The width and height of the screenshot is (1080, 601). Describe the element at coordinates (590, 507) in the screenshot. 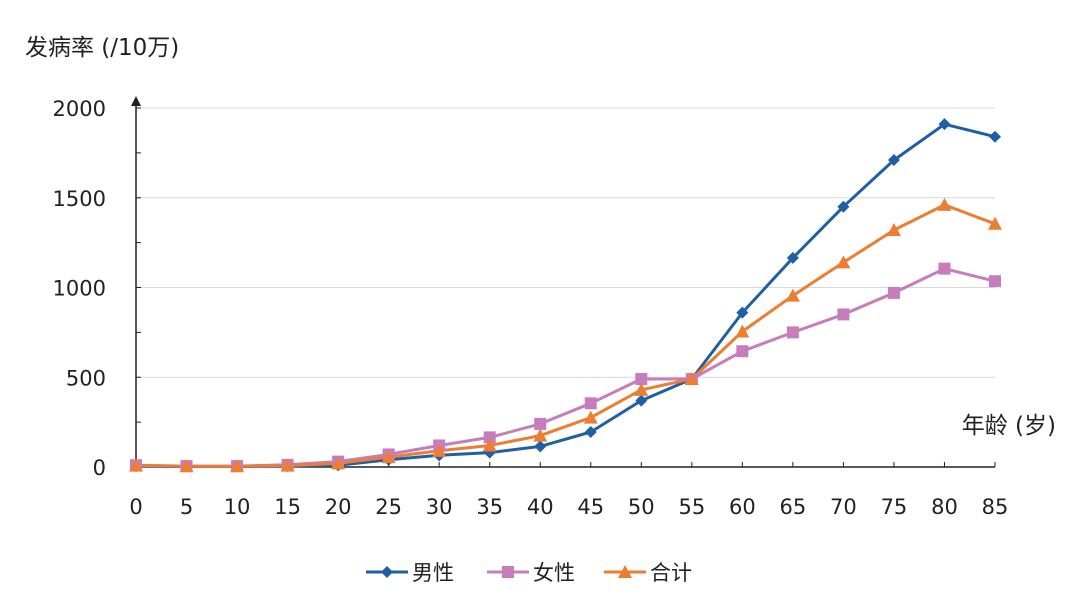

I see `x-tick-label: 45` at that location.